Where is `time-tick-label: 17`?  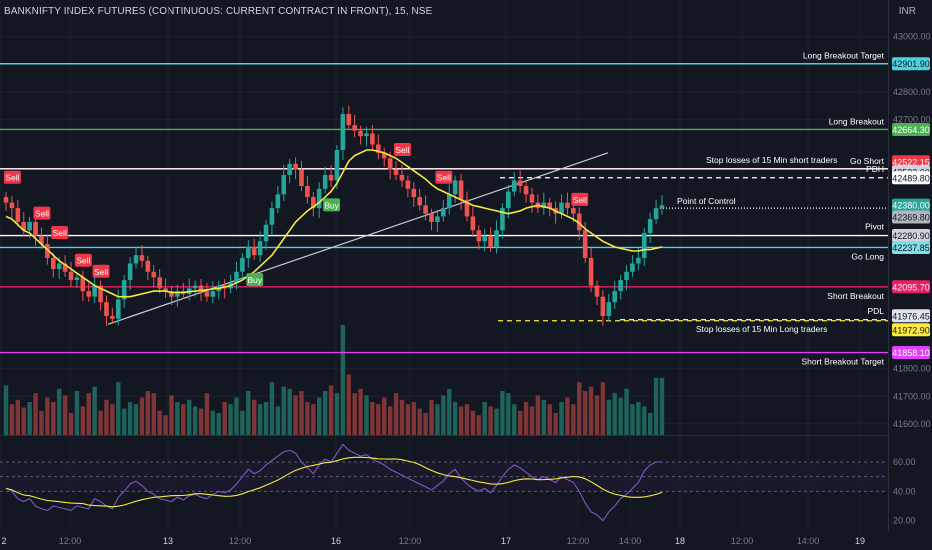 time-tick-label: 17 is located at coordinates (506, 541).